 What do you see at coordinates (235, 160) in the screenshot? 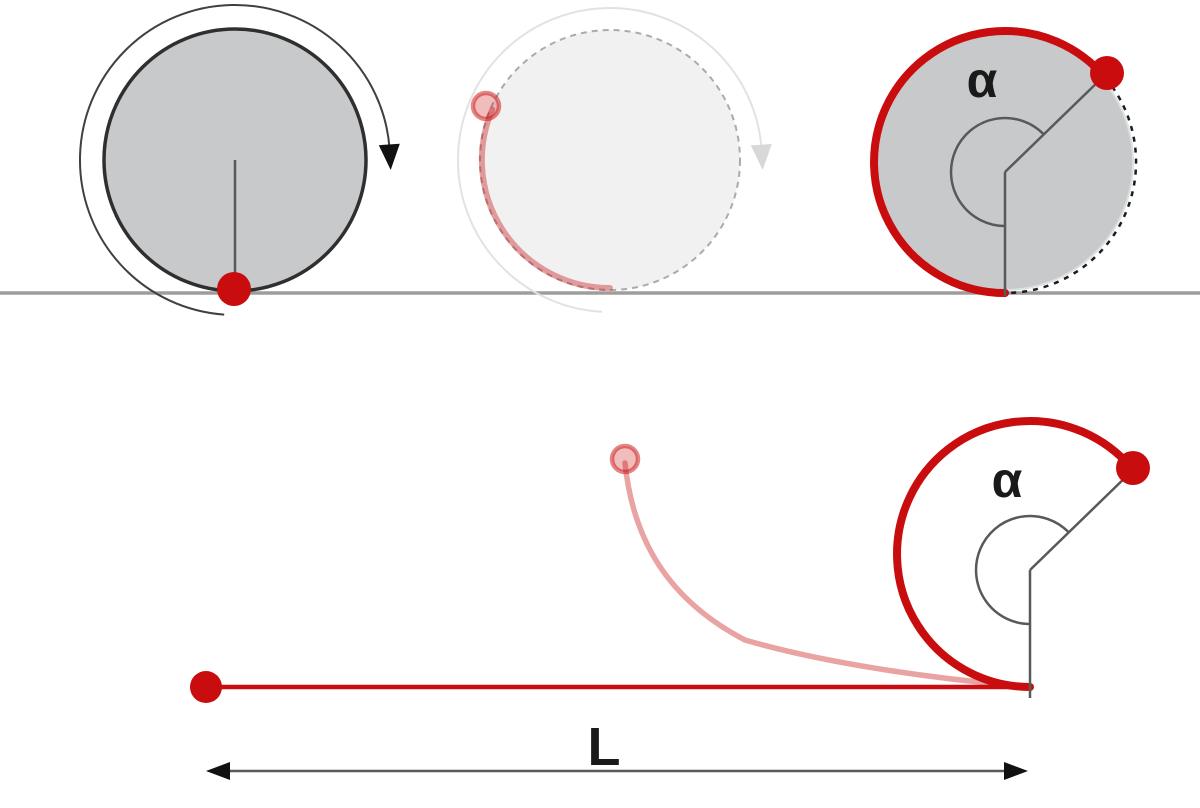
I see `rotation-arrow-arc` at bounding box center [235, 160].